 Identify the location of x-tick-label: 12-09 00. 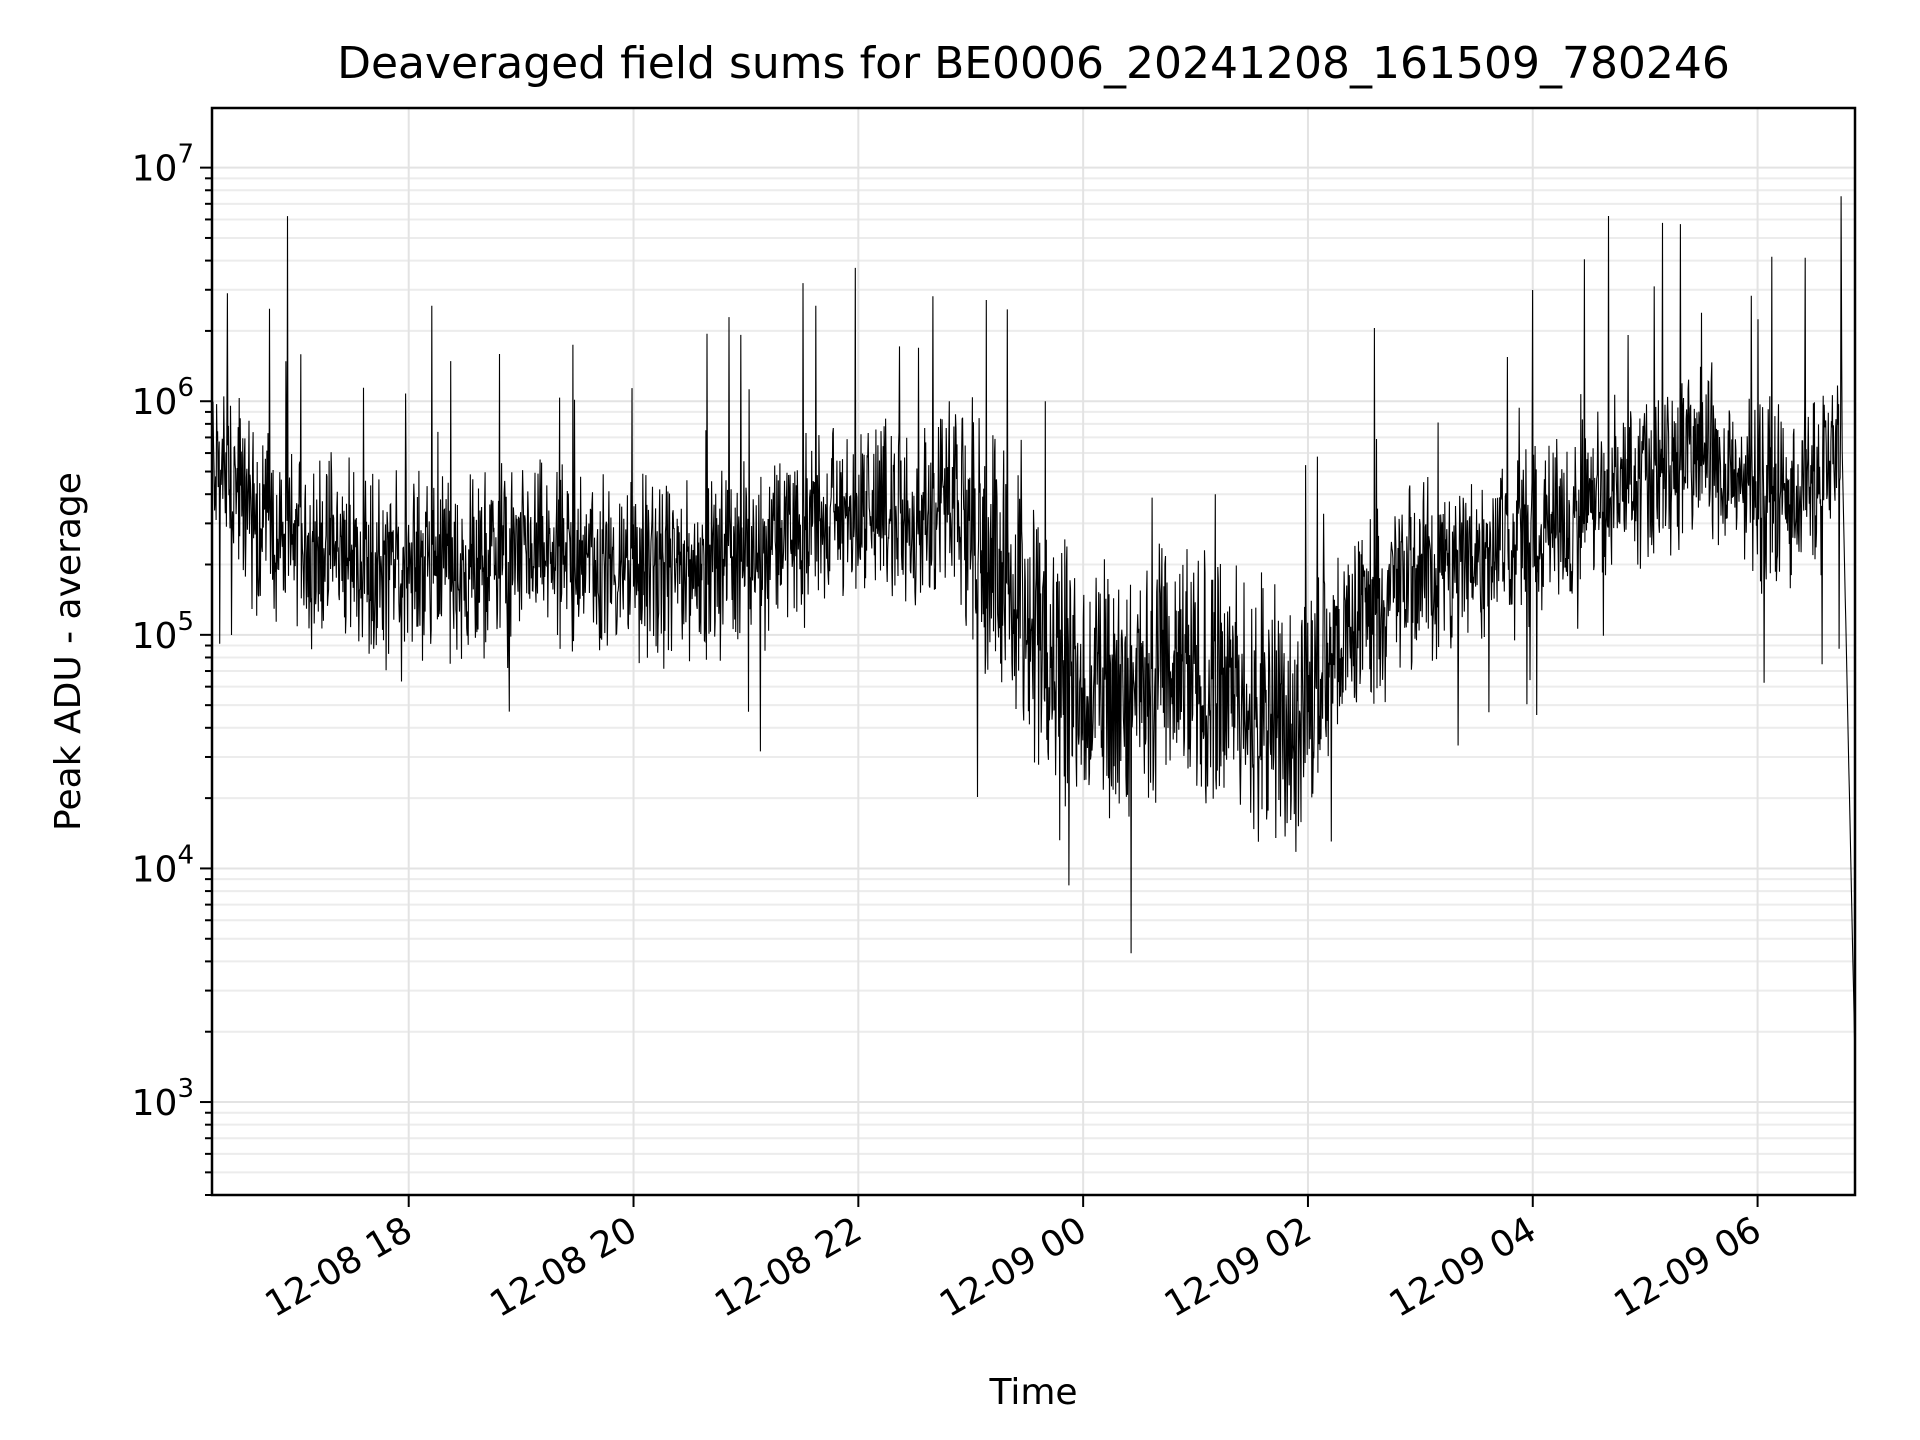
(1013, 1267).